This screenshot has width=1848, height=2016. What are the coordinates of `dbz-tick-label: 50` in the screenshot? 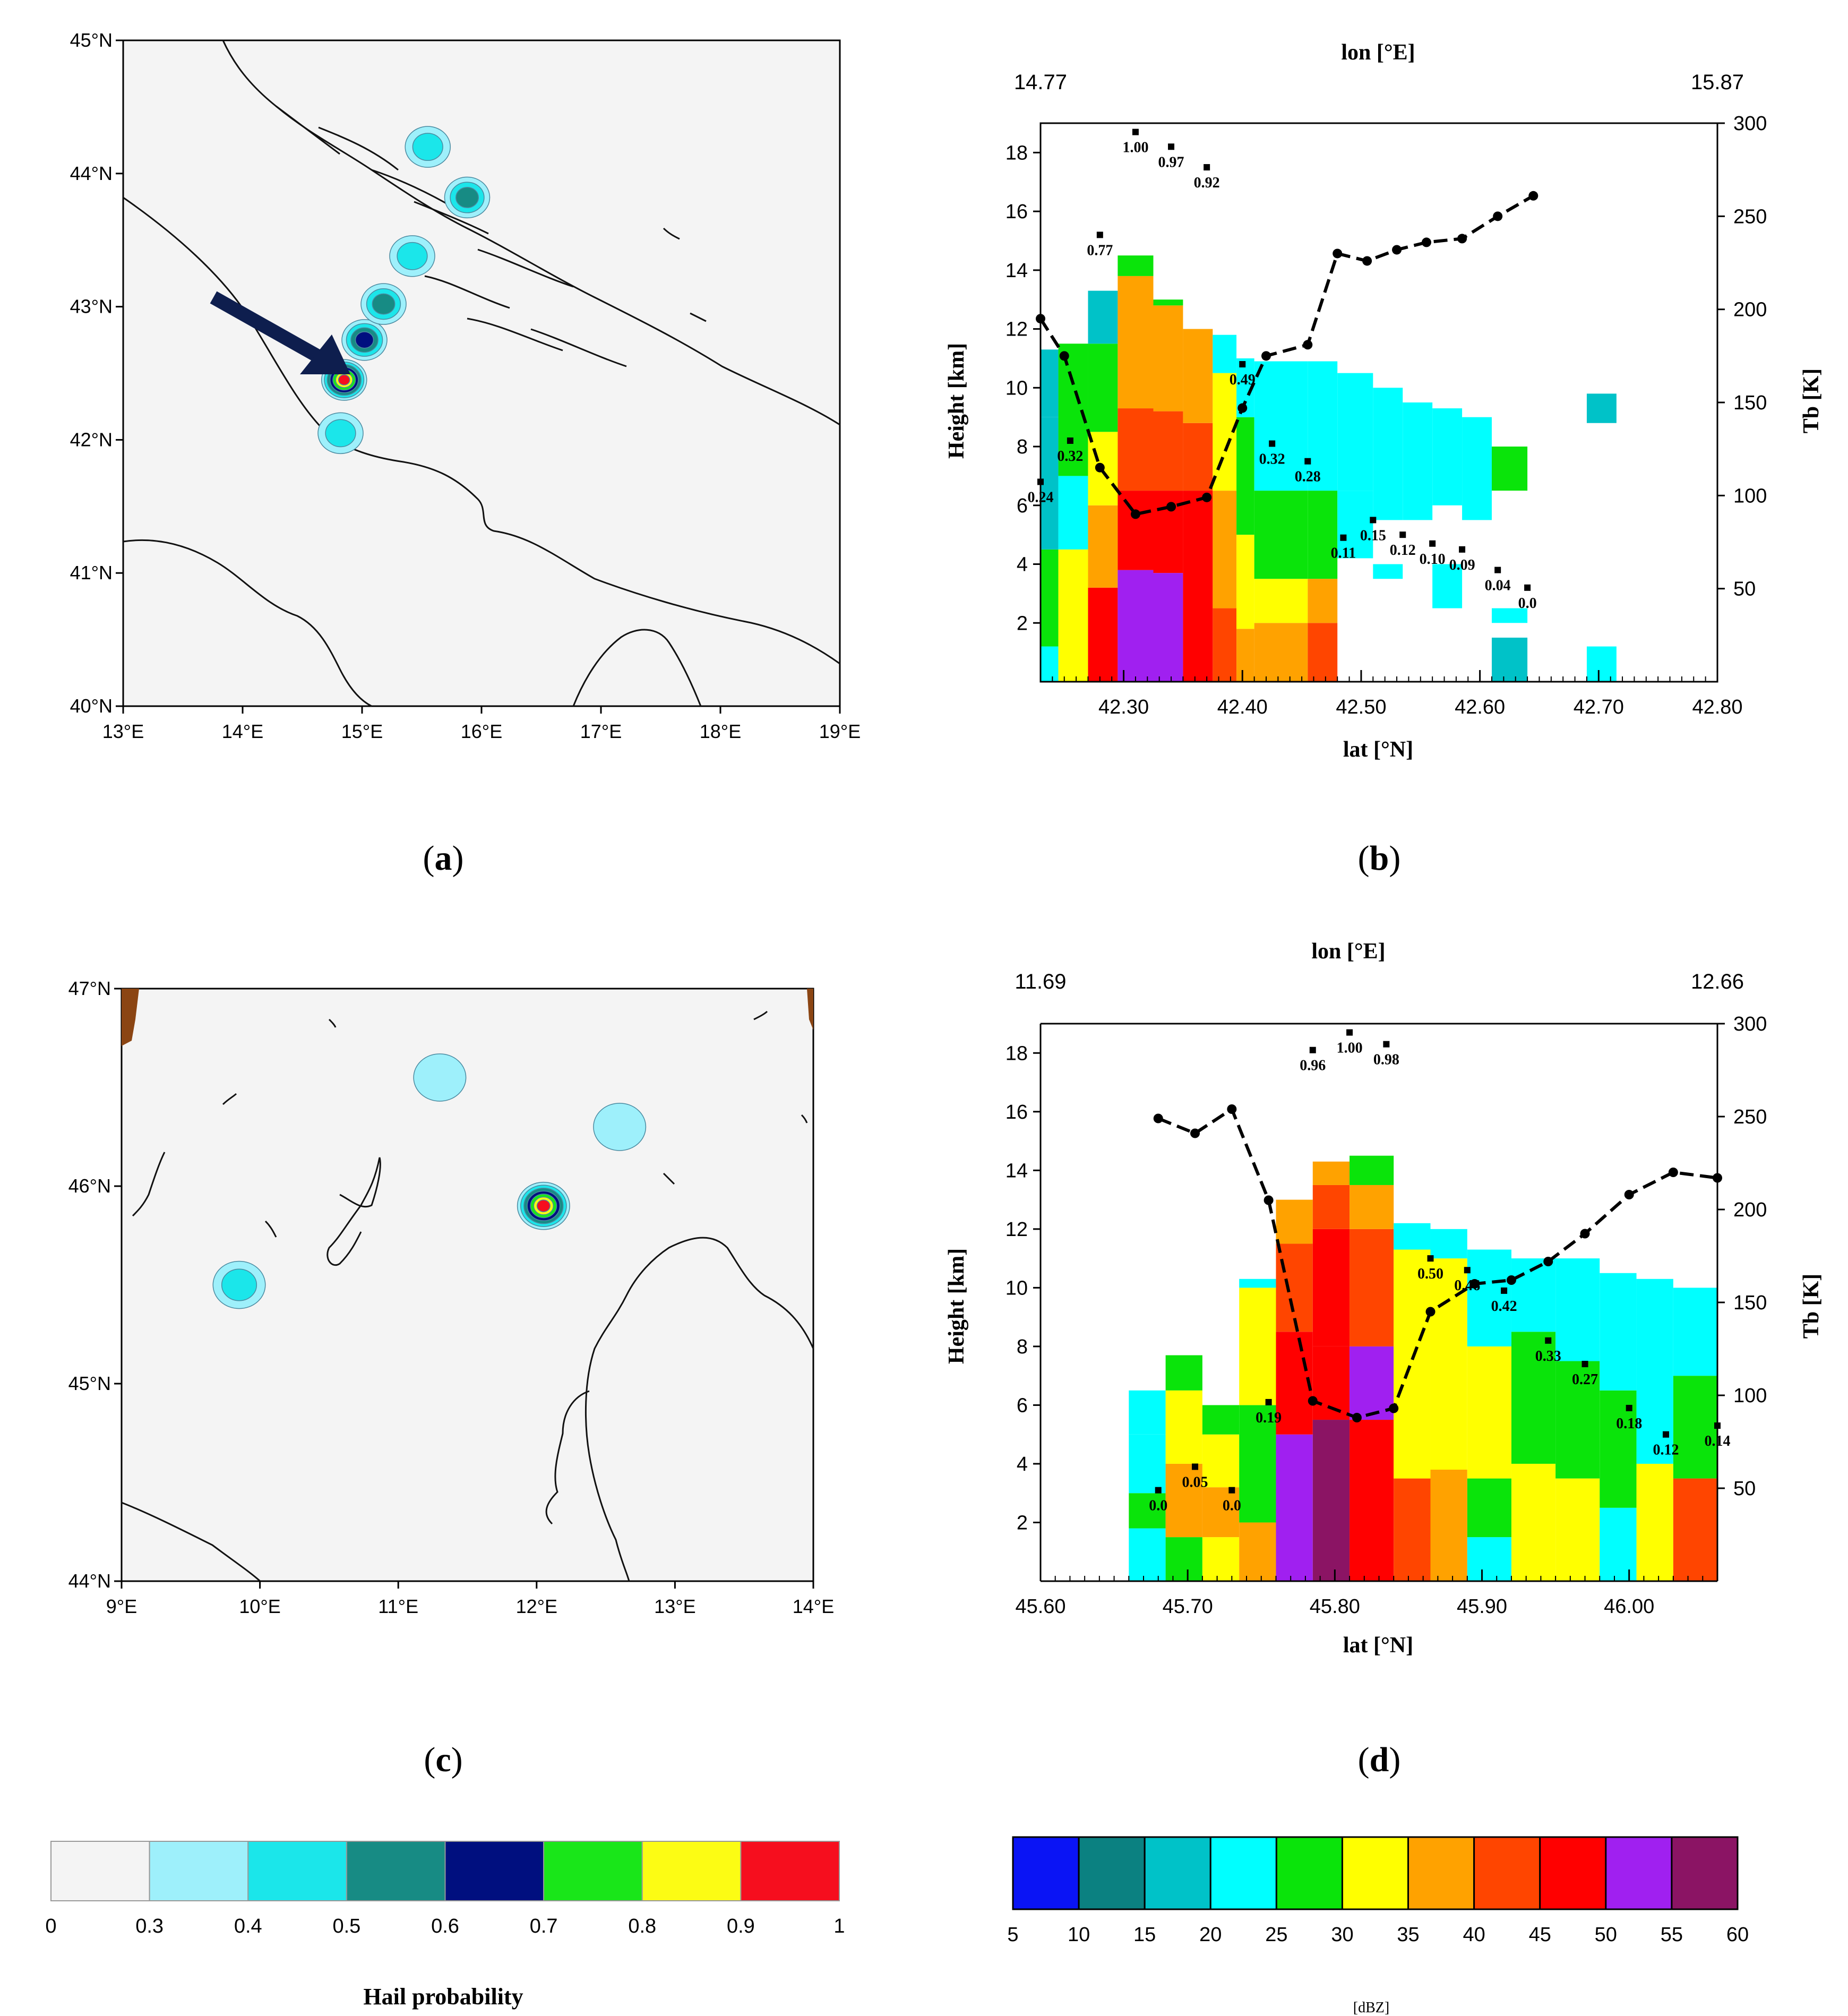 It's located at (1606, 1935).